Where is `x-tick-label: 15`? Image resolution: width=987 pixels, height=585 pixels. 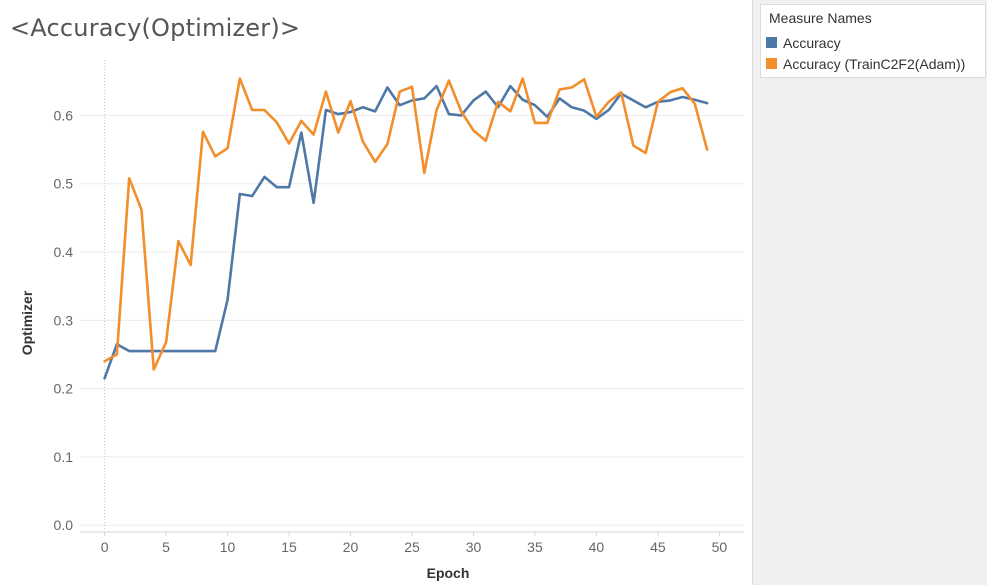
x-tick-label: 15 is located at coordinates (289, 547).